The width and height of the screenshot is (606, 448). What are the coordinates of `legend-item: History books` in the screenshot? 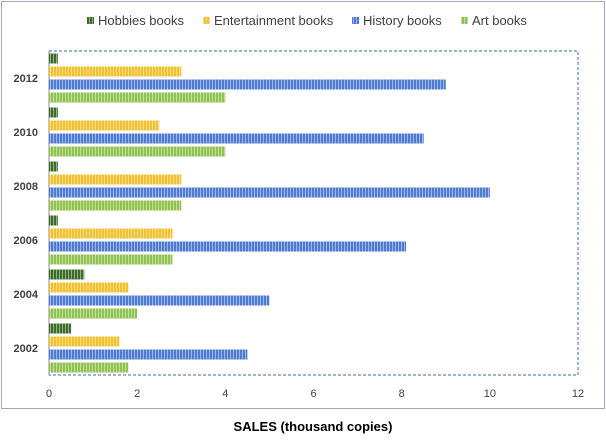 It's located at (397, 20).